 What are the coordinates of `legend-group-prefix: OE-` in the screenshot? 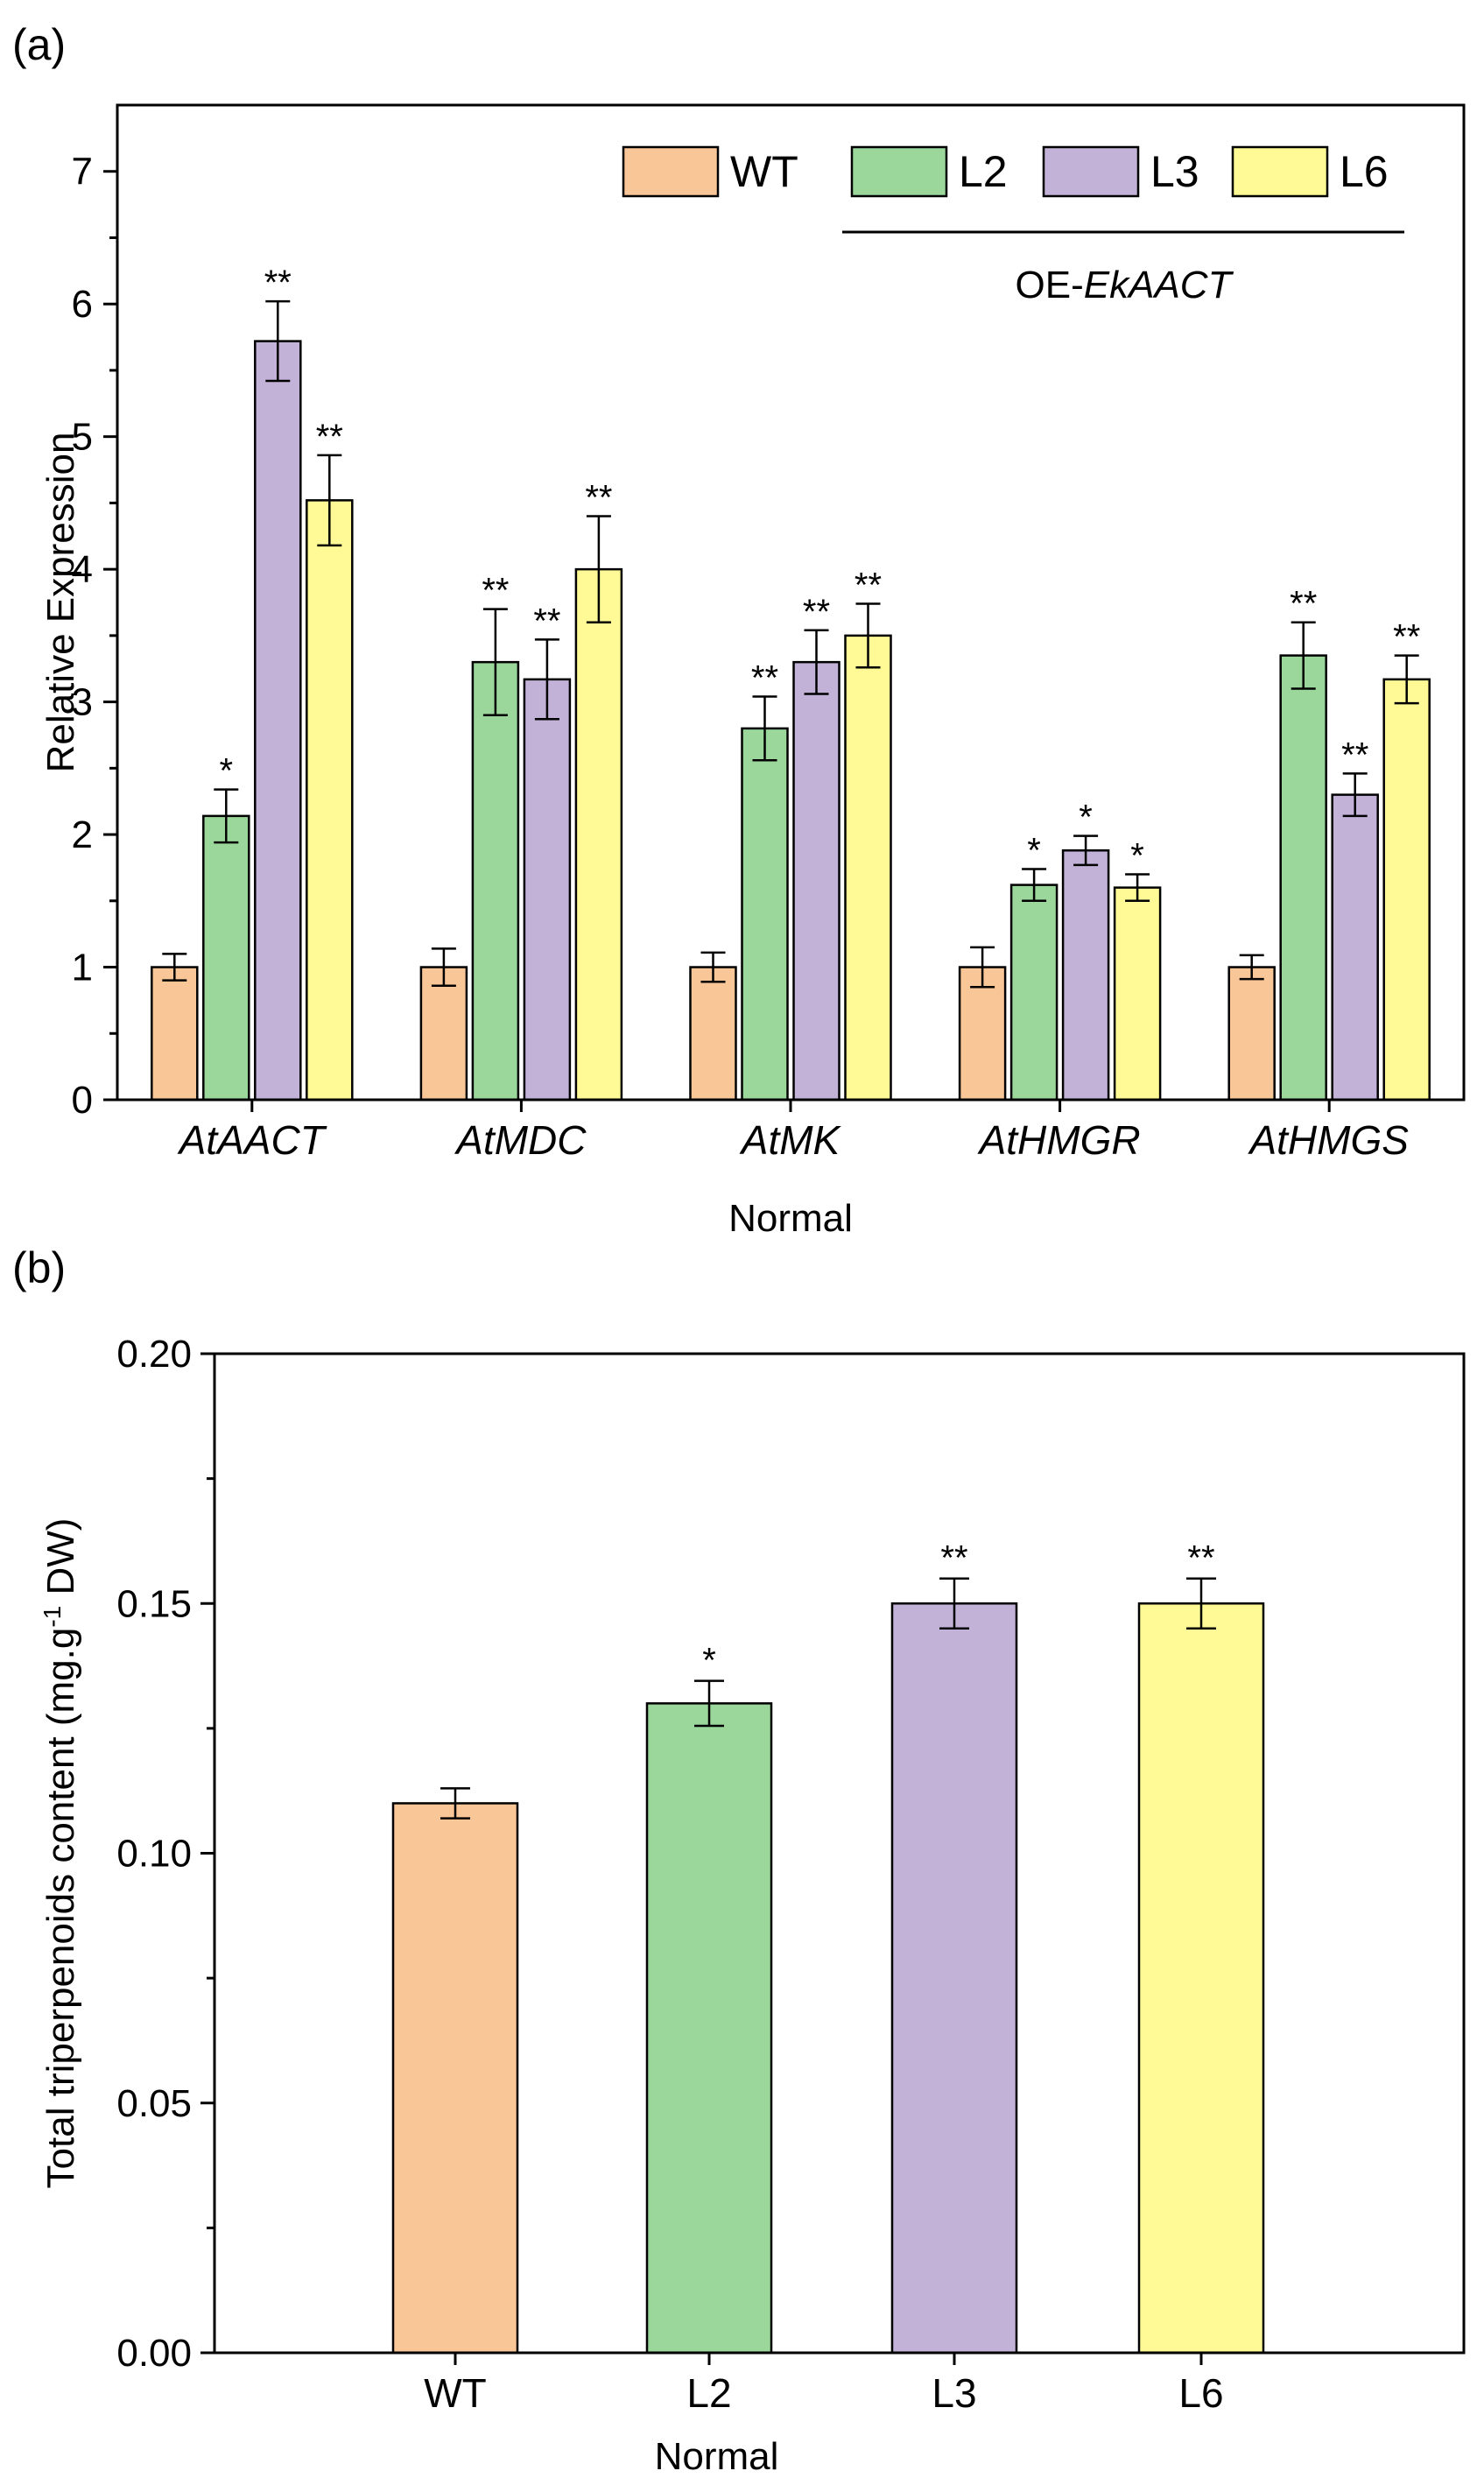 It's located at (1050, 285).